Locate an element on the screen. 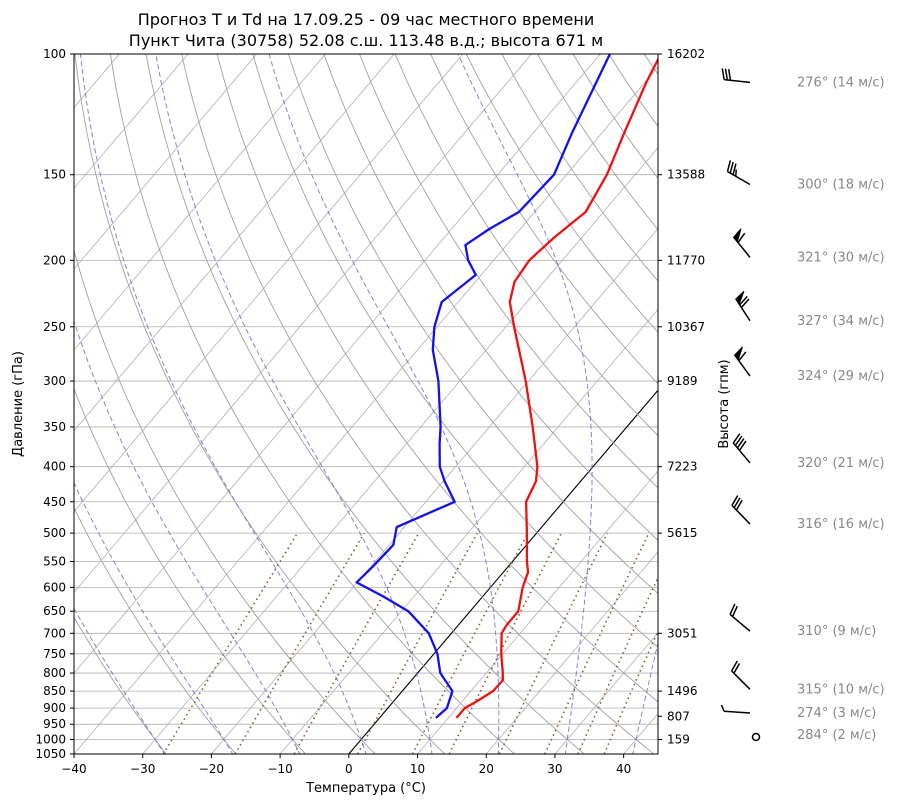 The width and height of the screenshot is (900, 806). x-tick-label: 10 is located at coordinates (417, 769).